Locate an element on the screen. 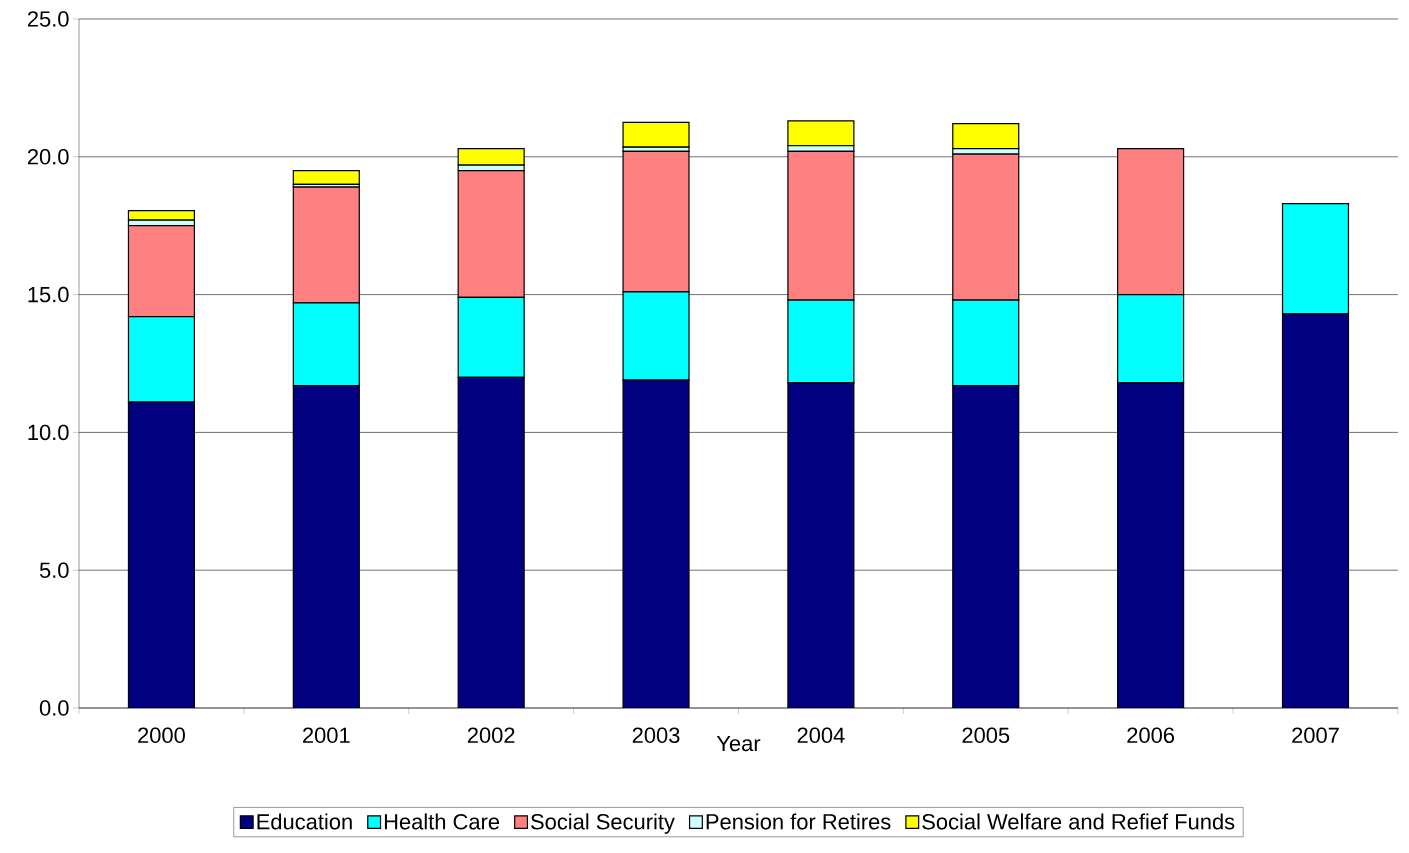 The image size is (1409, 853). x-axis-title: Year is located at coordinates (738, 743).